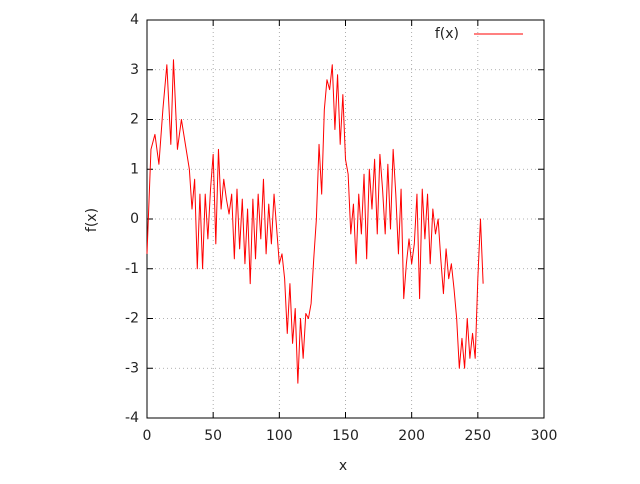  I want to click on x-tick-label: 200, so click(411, 436).